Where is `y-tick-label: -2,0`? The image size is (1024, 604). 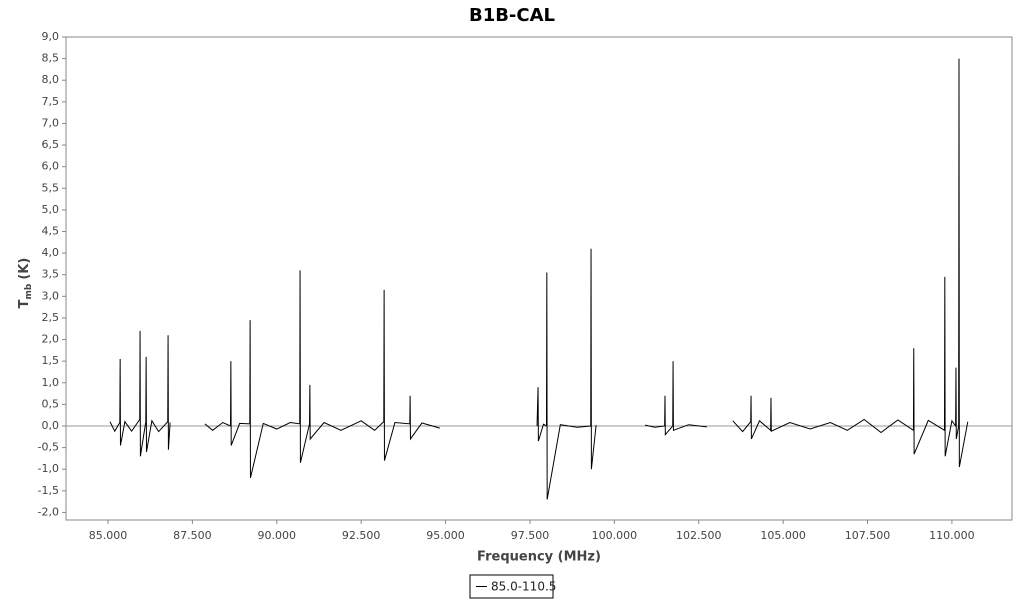 y-tick-label: -2,0 is located at coordinates (48, 511).